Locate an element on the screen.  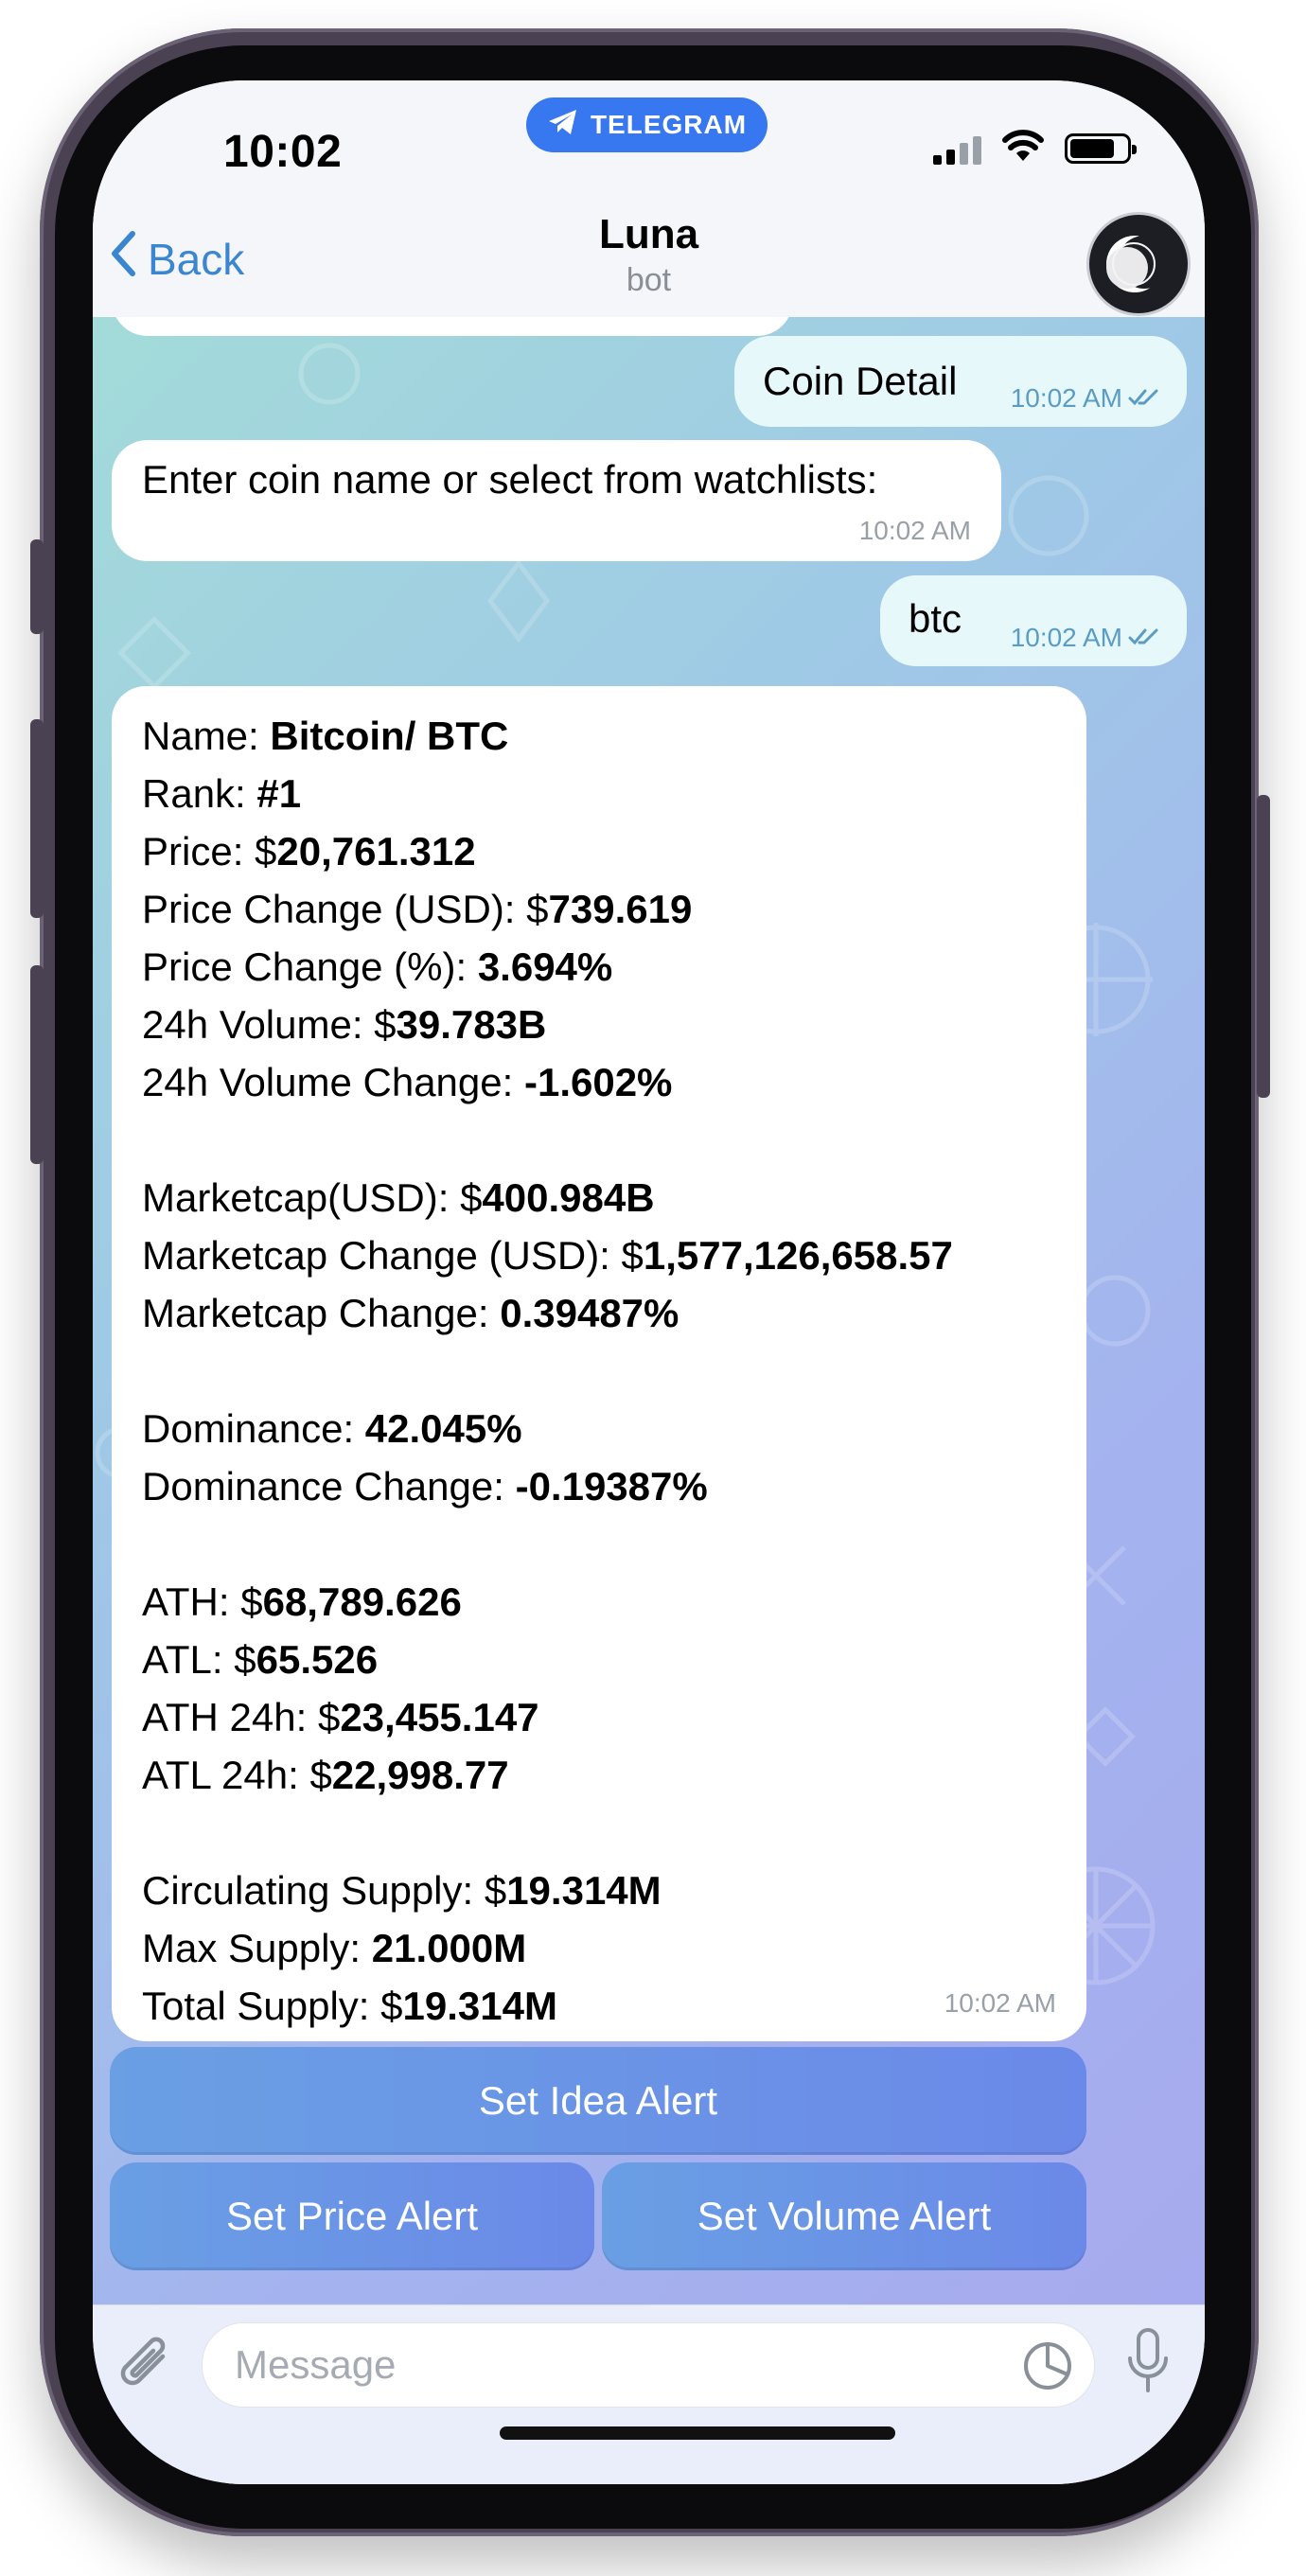
chat-title: Luna bot is located at coordinates (649, 255).